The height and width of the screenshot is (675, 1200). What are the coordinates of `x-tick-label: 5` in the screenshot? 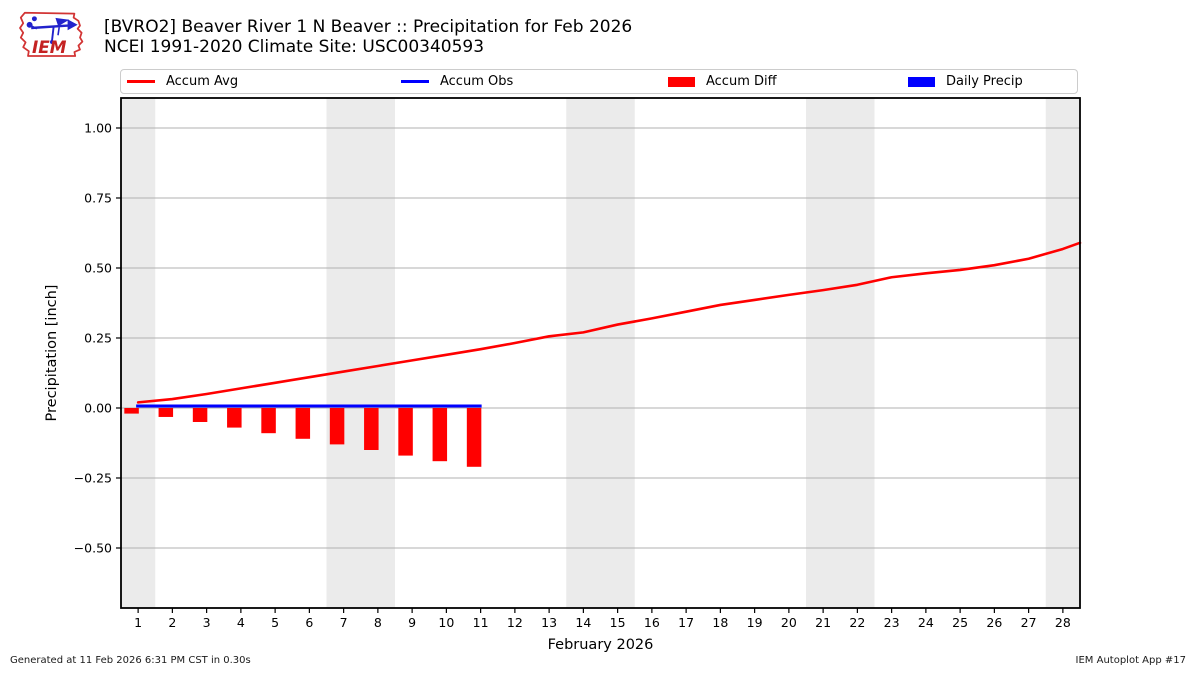 It's located at (275, 622).